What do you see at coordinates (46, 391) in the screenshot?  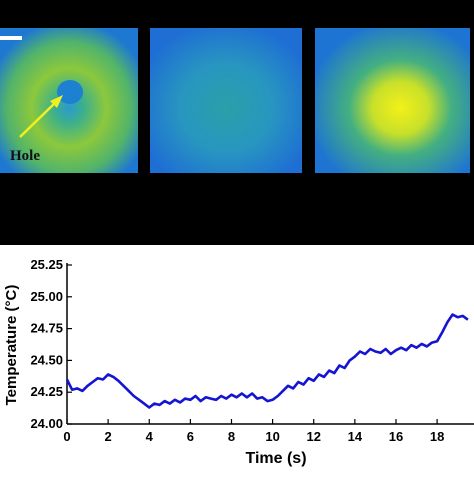 I see `y-tick-label: 24.25` at bounding box center [46, 391].